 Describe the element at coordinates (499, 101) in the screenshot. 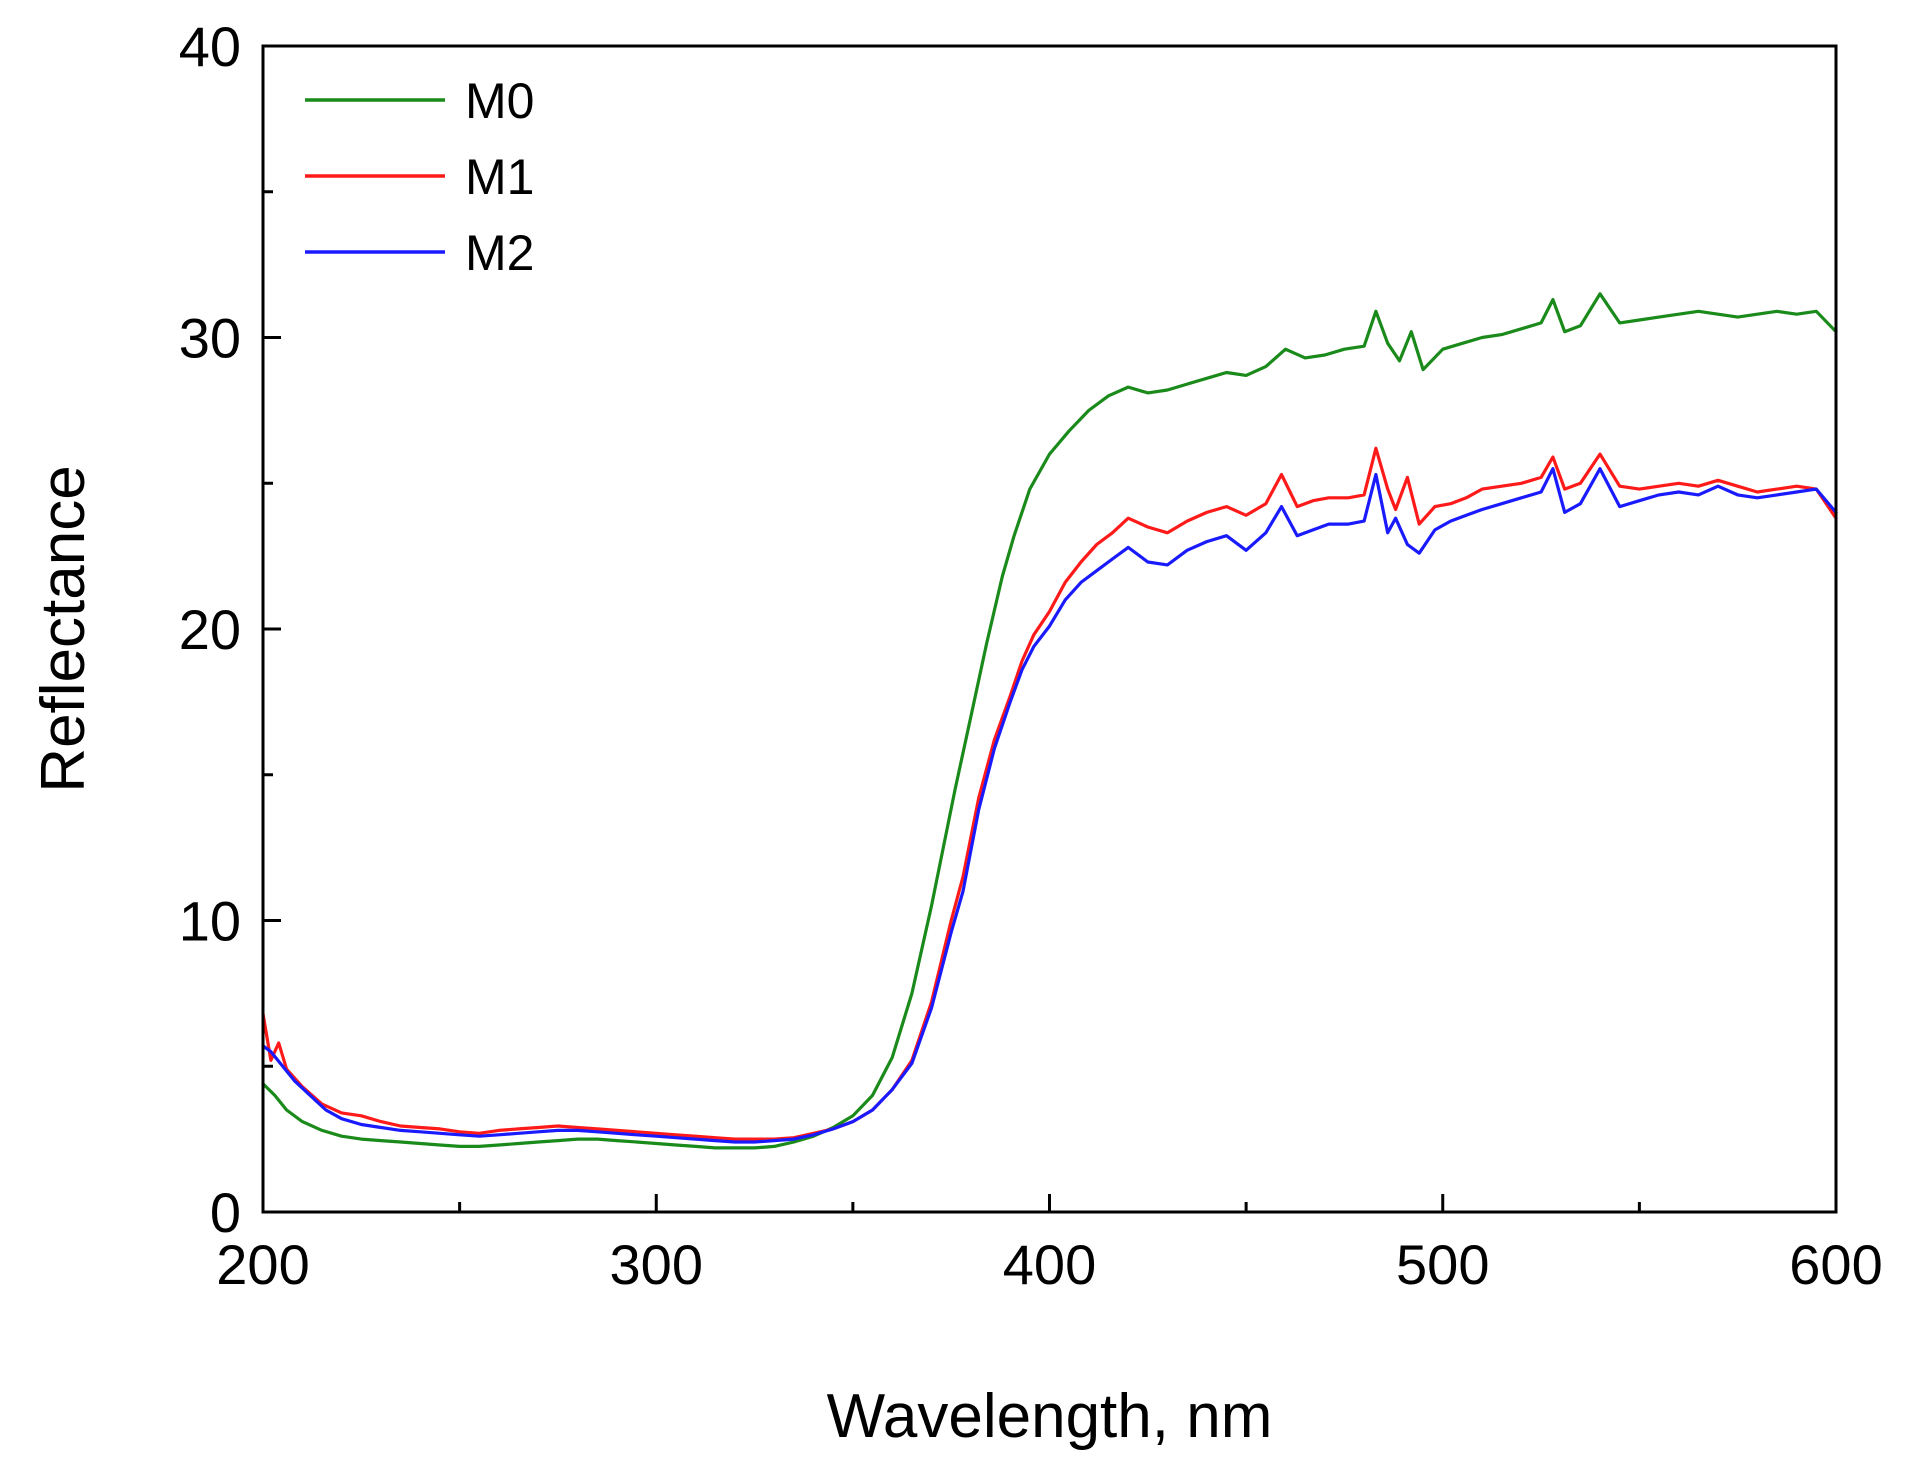

I see `legend-label-m0: M0` at that location.